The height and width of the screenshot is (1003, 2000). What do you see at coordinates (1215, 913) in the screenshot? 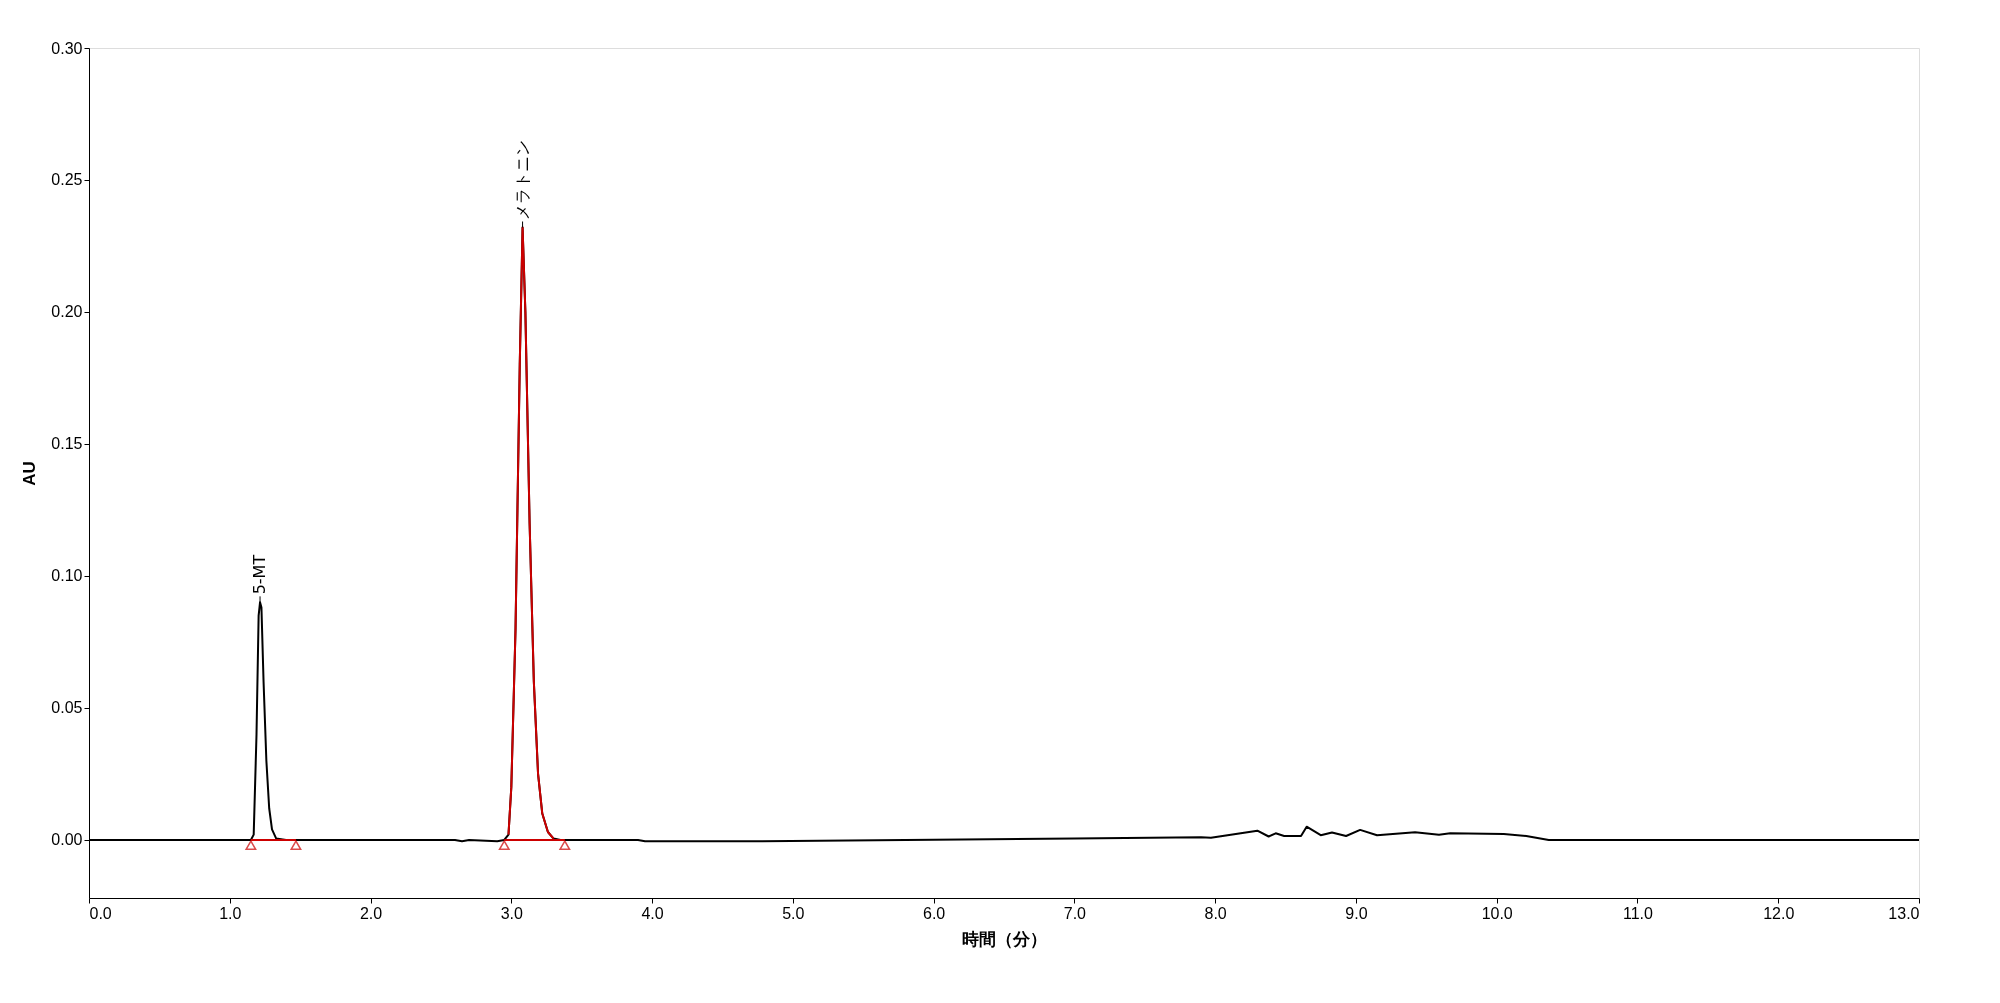
I see `x-tick-label: 8.0` at bounding box center [1215, 913].